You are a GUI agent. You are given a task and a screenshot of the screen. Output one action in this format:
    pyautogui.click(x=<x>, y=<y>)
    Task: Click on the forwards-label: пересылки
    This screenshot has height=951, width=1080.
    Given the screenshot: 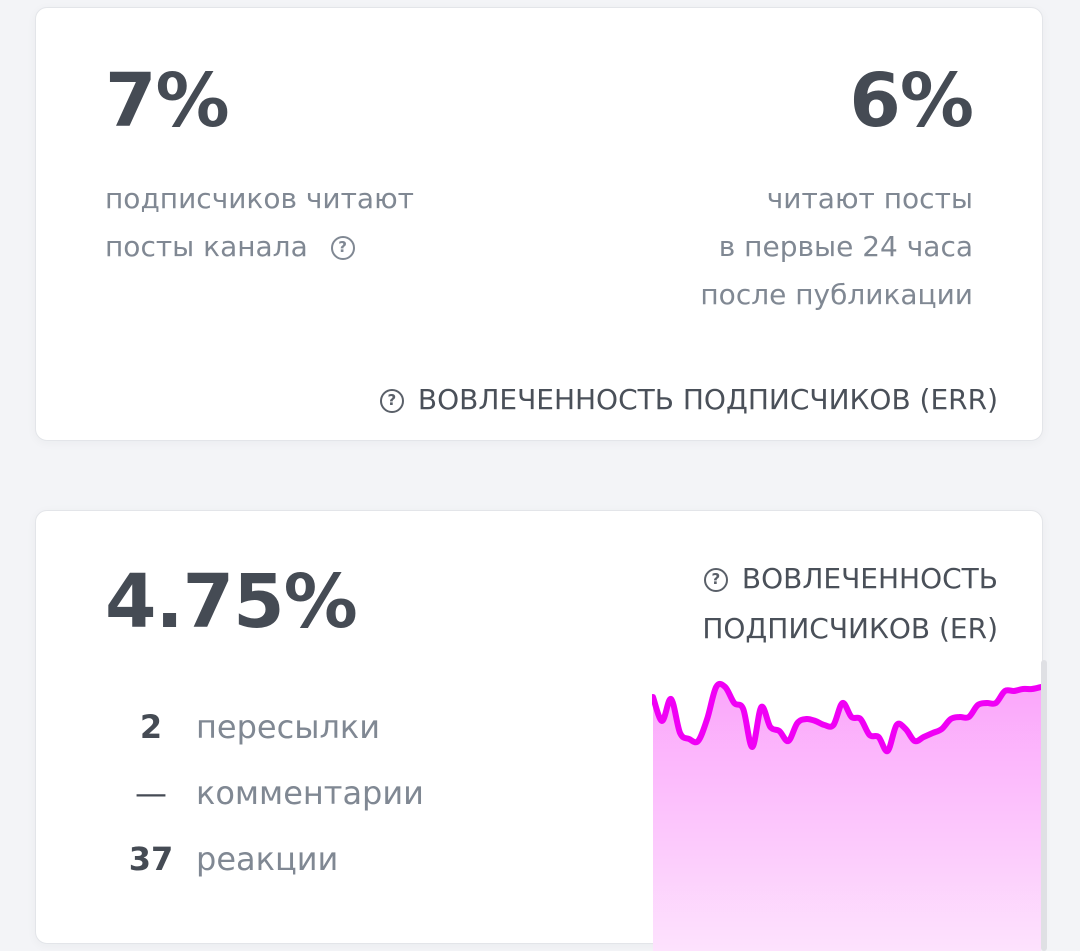 What is the action you would take?
    pyautogui.click(x=288, y=727)
    